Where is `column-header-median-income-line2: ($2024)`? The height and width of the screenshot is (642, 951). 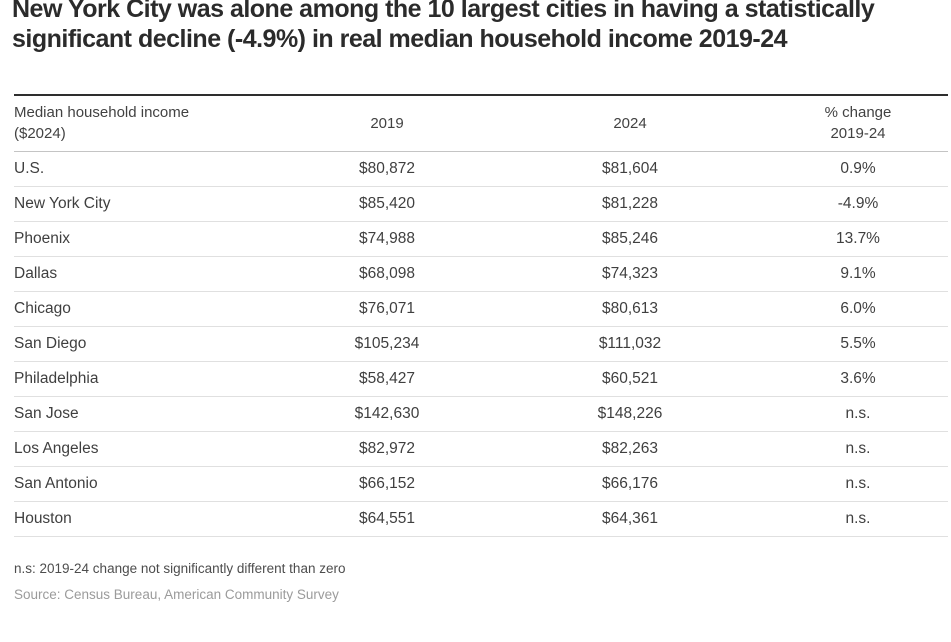
column-header-median-income-line2: ($2024) is located at coordinates (40, 133).